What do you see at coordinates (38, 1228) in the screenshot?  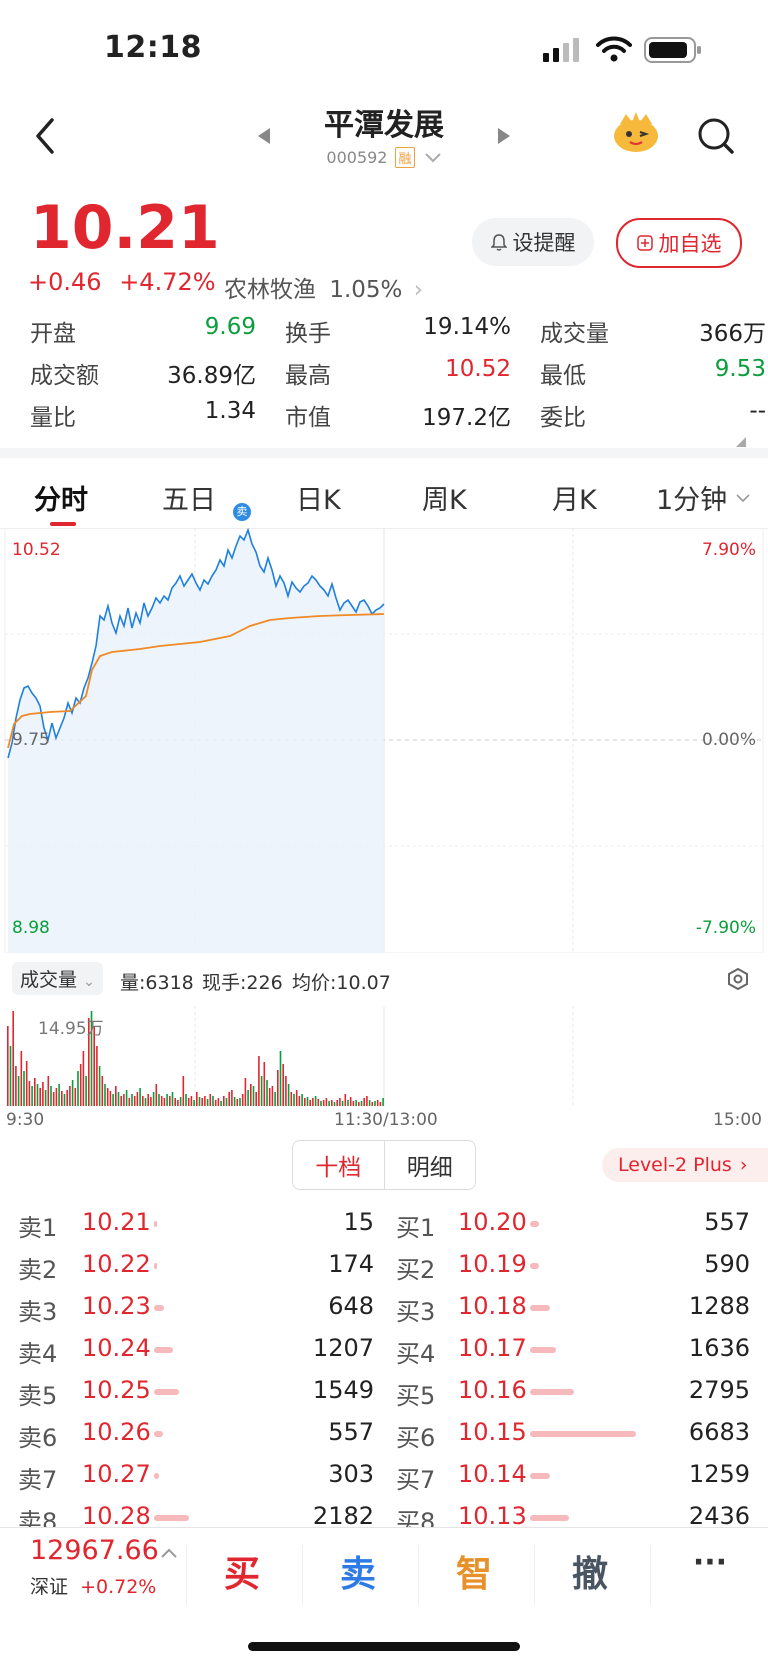 I see `asks-level-label: 卖1` at bounding box center [38, 1228].